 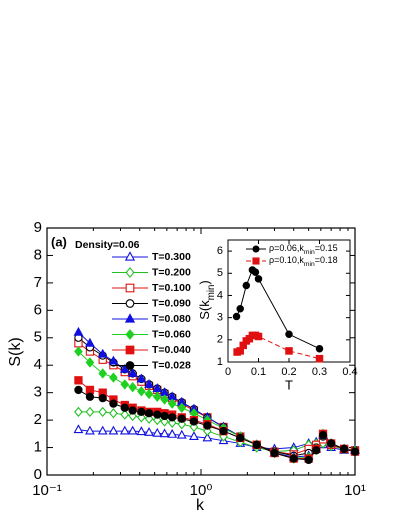 What do you see at coordinates (289, 384) in the screenshot?
I see `inset-x-axis-label: T` at bounding box center [289, 384].